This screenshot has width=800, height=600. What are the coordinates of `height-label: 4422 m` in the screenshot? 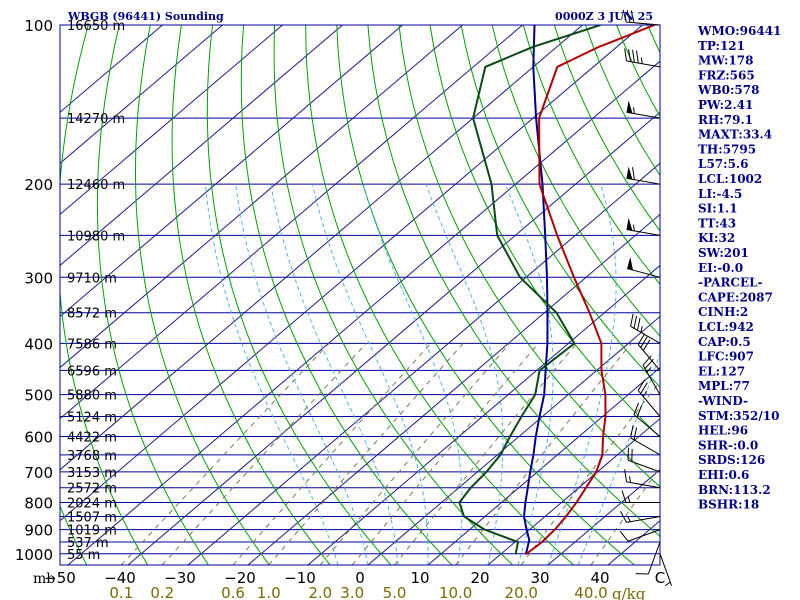 It's located at (92, 437).